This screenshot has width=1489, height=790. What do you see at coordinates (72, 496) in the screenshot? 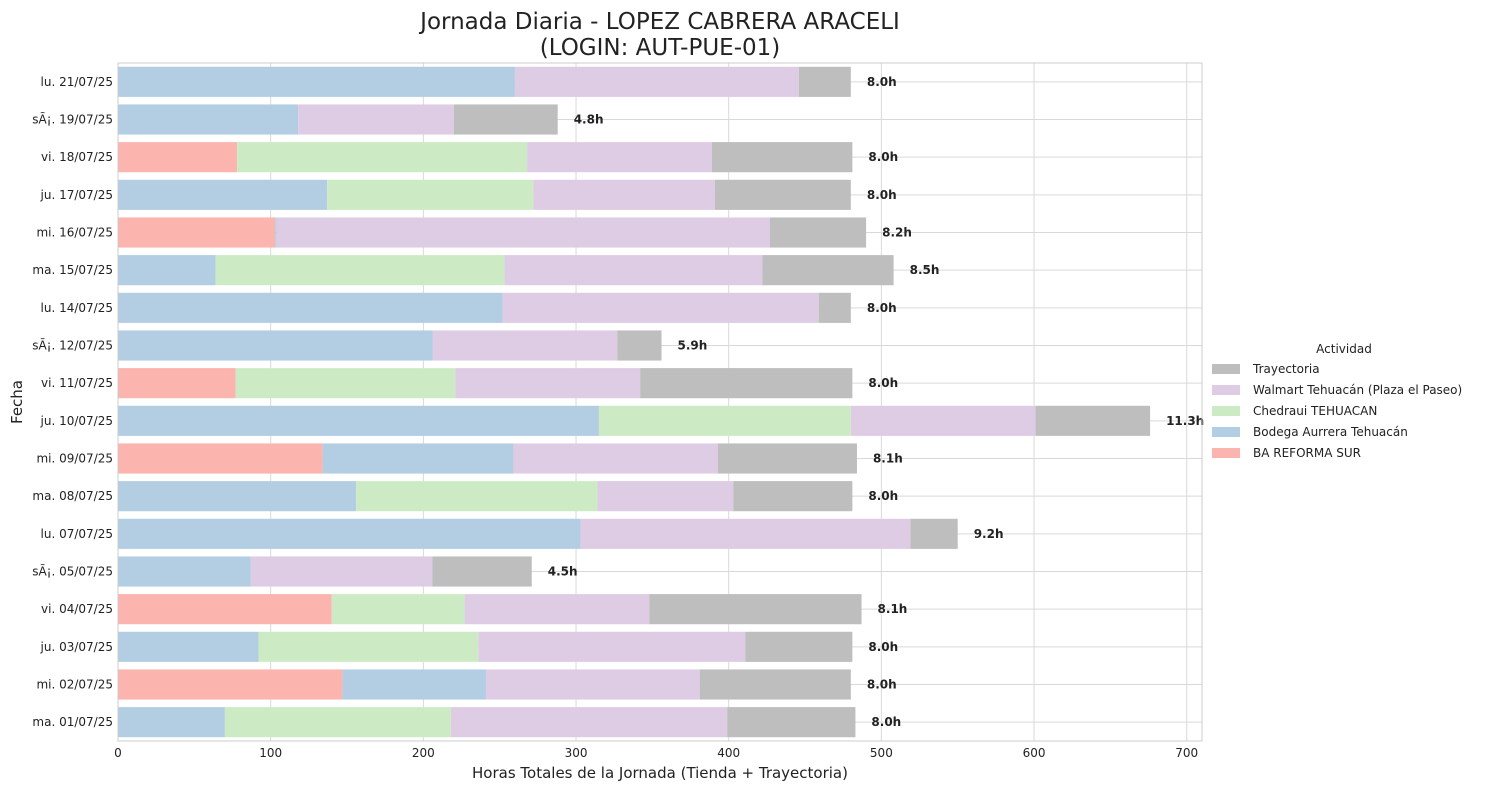
I see `y-tick-label: ma. 08/07/25` at bounding box center [72, 496].